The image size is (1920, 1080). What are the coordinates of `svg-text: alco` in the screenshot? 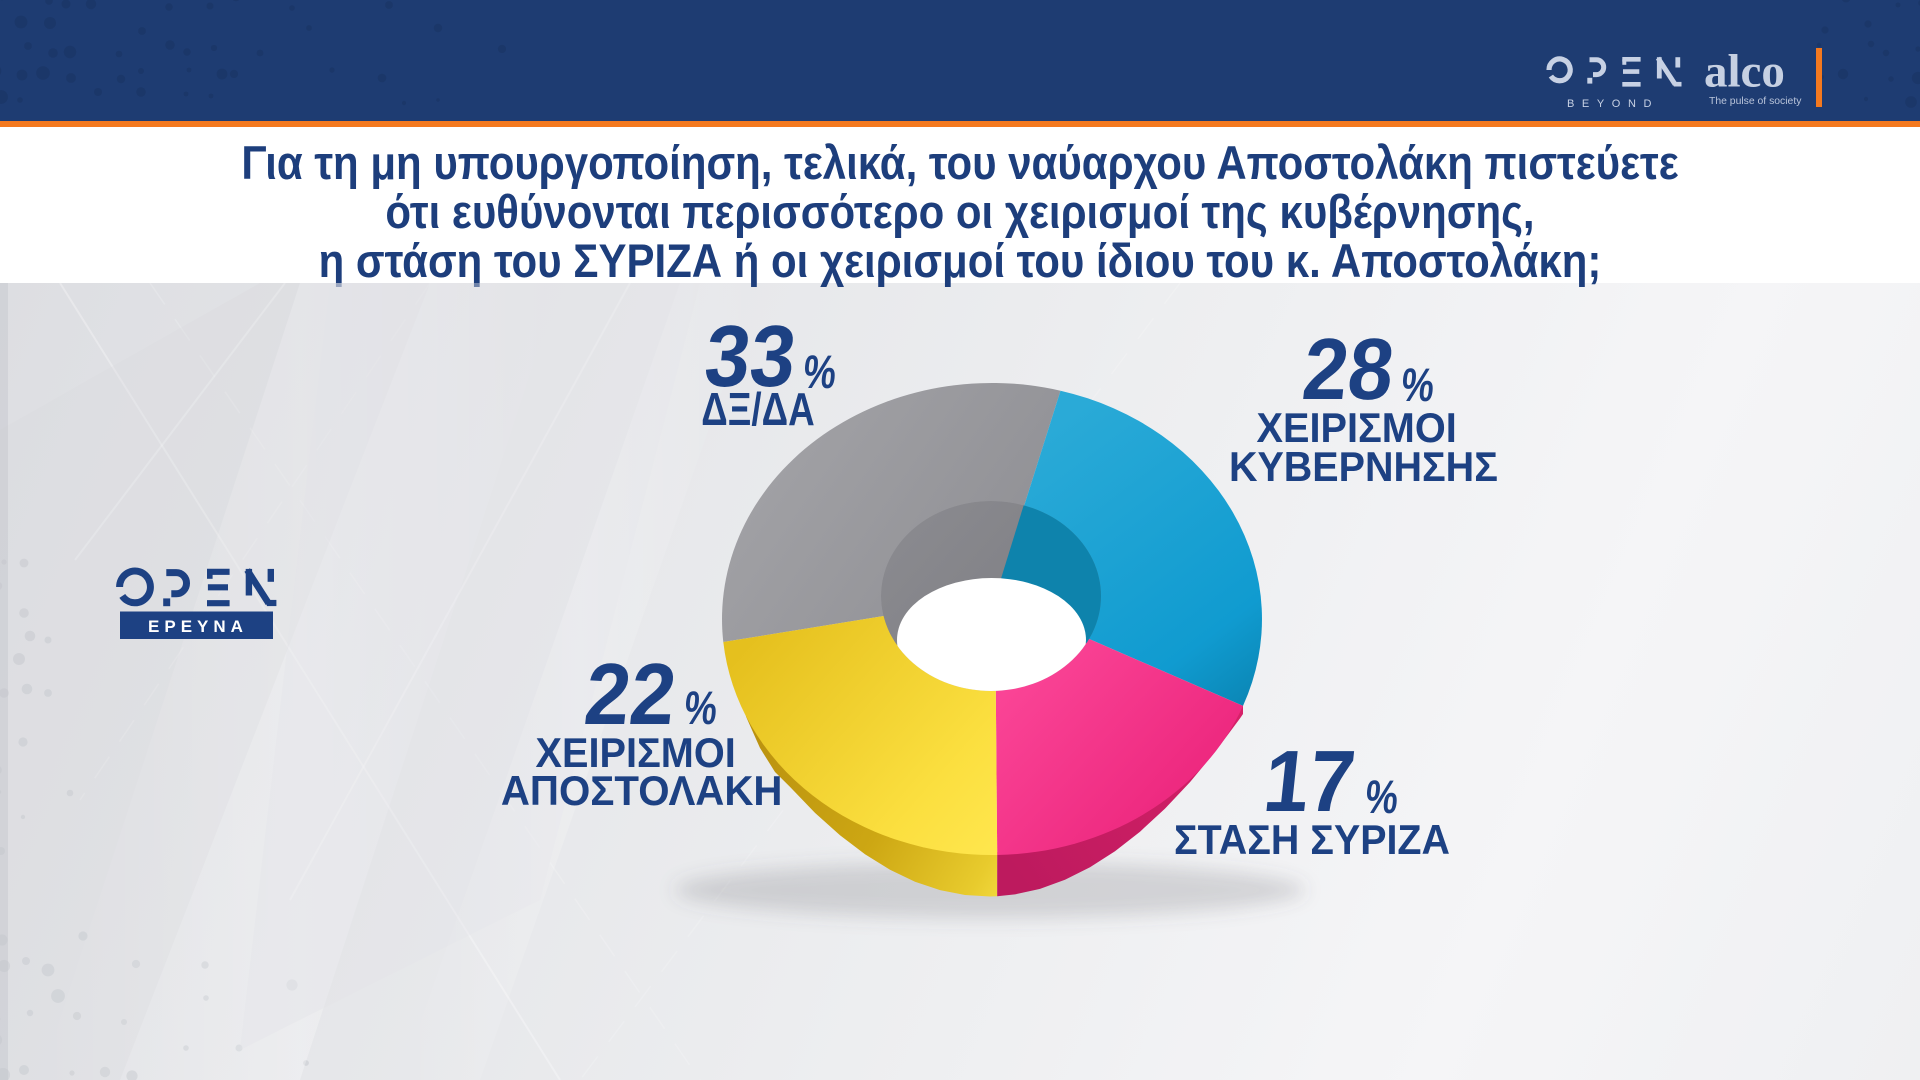 It's located at (1744, 72).